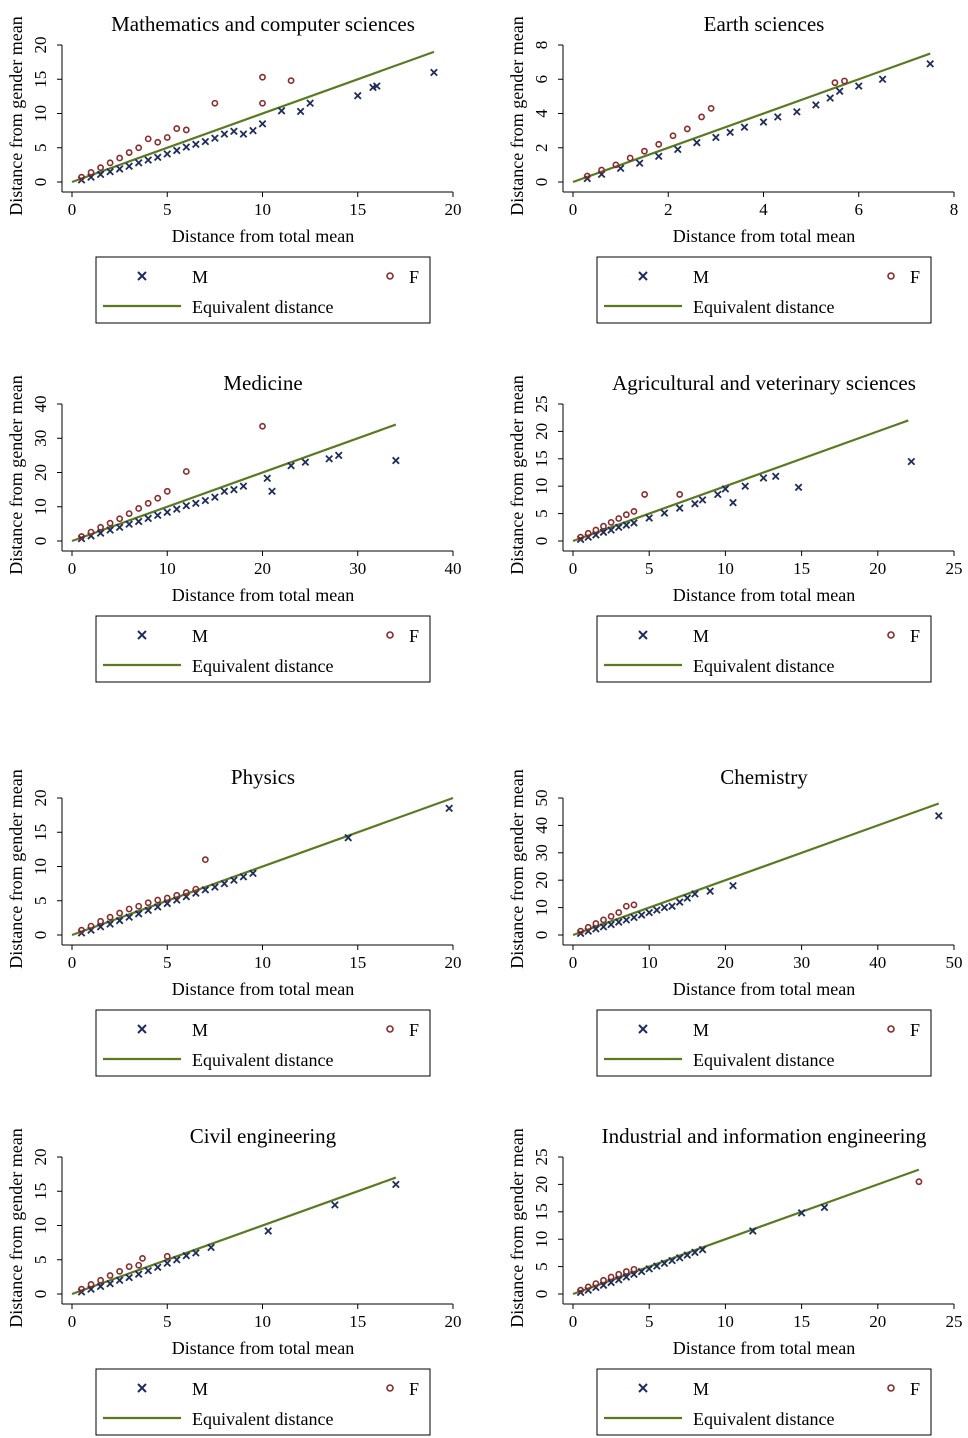  What do you see at coordinates (541, 798) in the screenshot?
I see `y-tick-label: 50` at bounding box center [541, 798].